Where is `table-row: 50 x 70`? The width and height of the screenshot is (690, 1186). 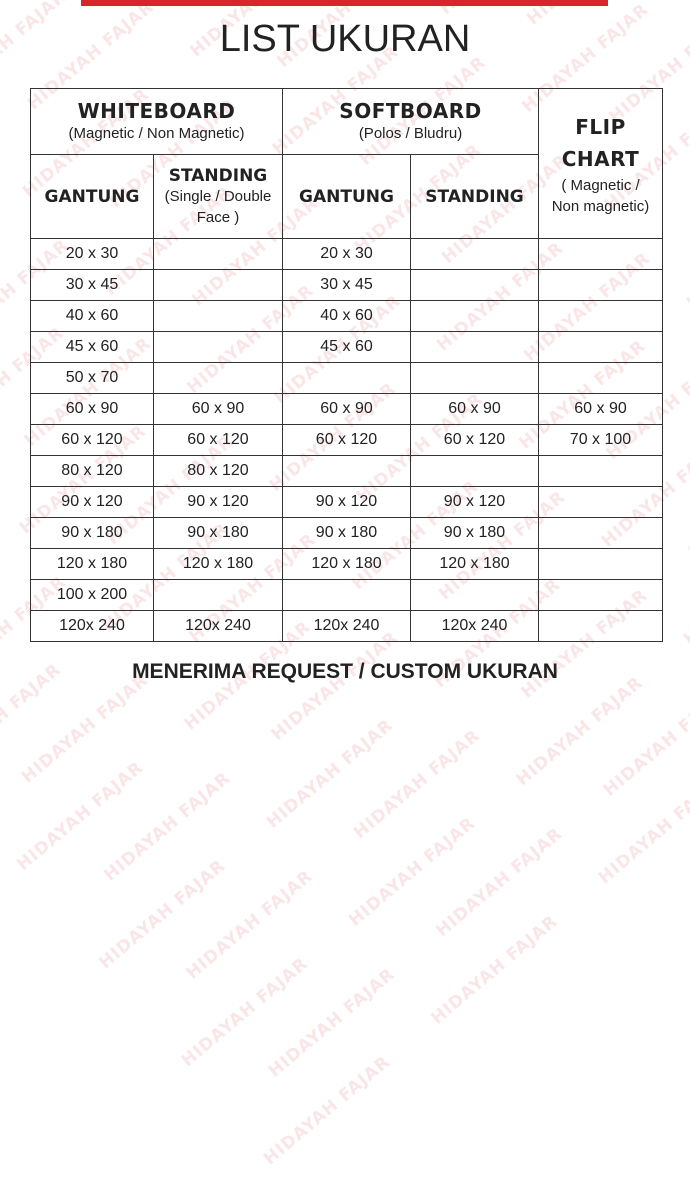
table-row: 50 x 70 is located at coordinates (347, 378).